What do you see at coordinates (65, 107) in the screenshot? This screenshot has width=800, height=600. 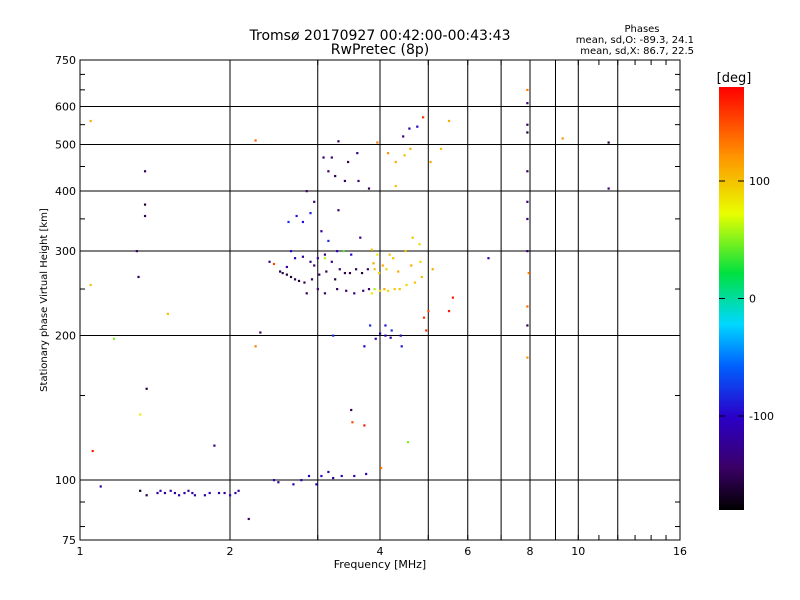 I see `y-tick-label: 600` at bounding box center [65, 107].